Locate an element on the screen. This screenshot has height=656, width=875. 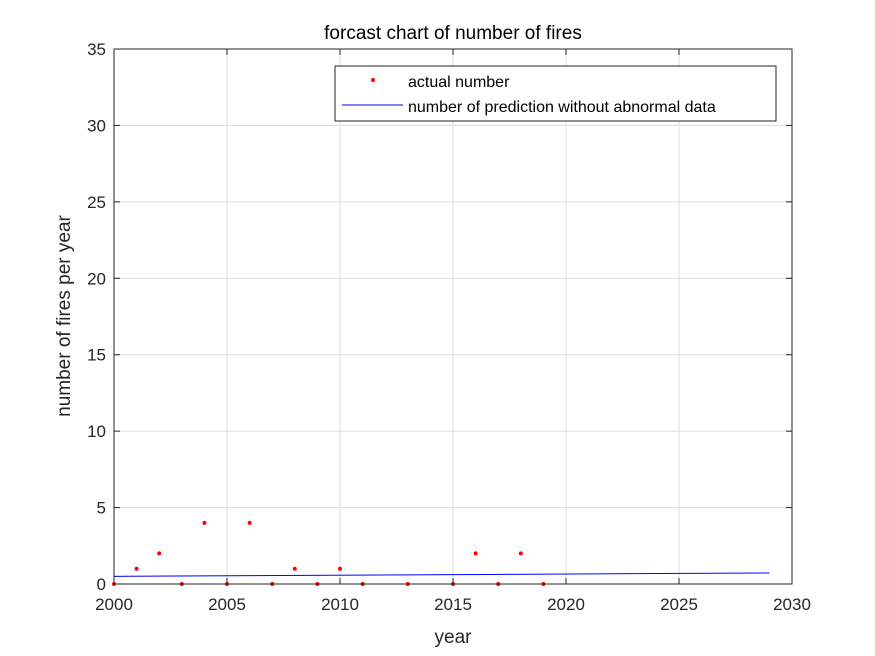
y-tick-label: 20 is located at coordinates (96, 278).